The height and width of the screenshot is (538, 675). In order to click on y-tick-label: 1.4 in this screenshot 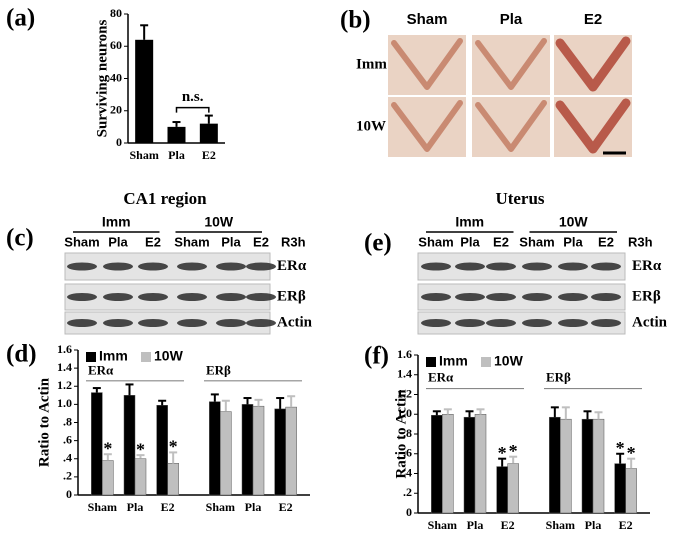, I will do `click(64, 367)`.